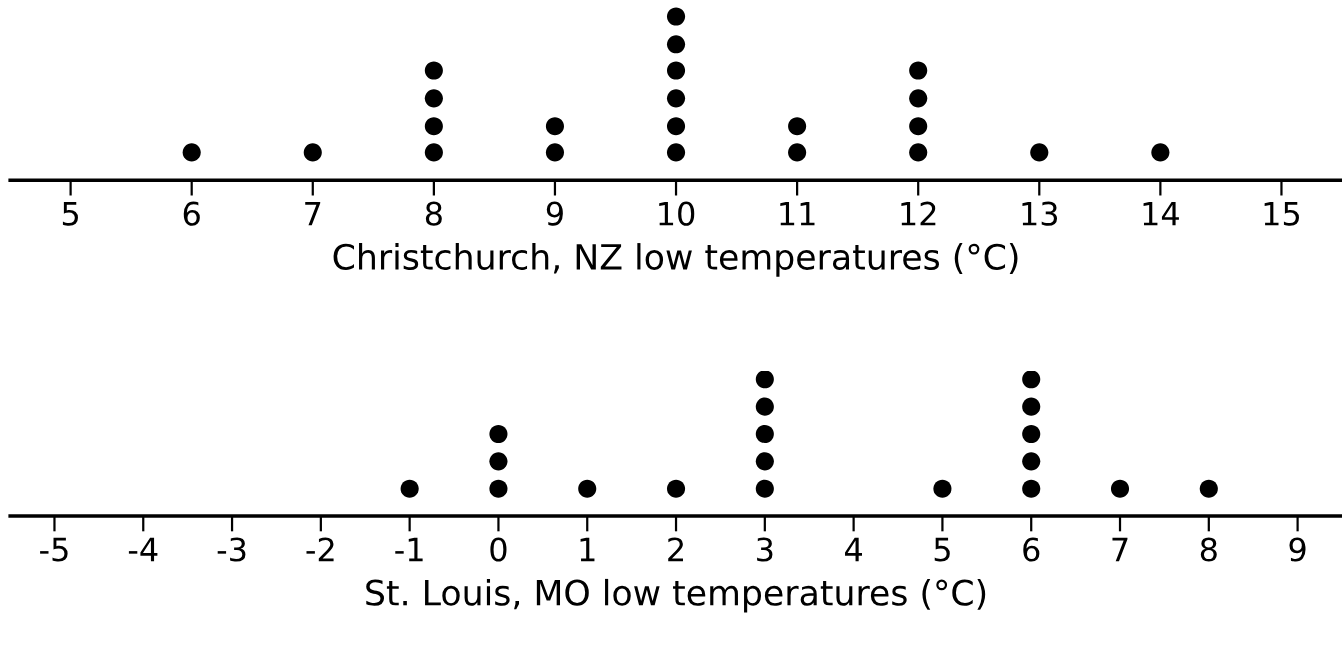  What do you see at coordinates (1161, 214) in the screenshot?
I see `x-tick-label: 14` at bounding box center [1161, 214].